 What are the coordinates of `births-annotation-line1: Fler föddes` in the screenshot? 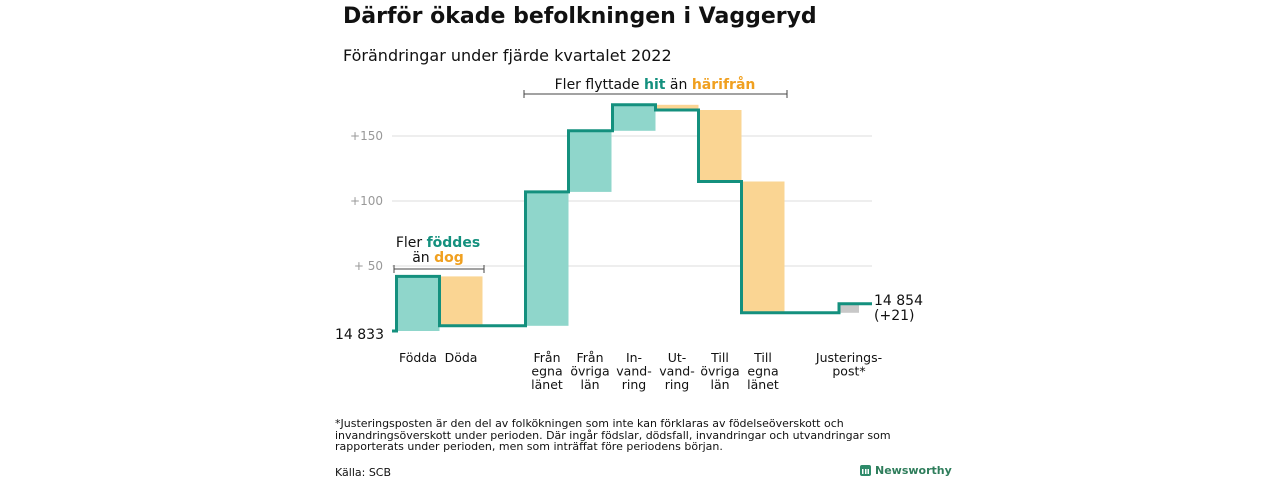 It's located at (438, 243).